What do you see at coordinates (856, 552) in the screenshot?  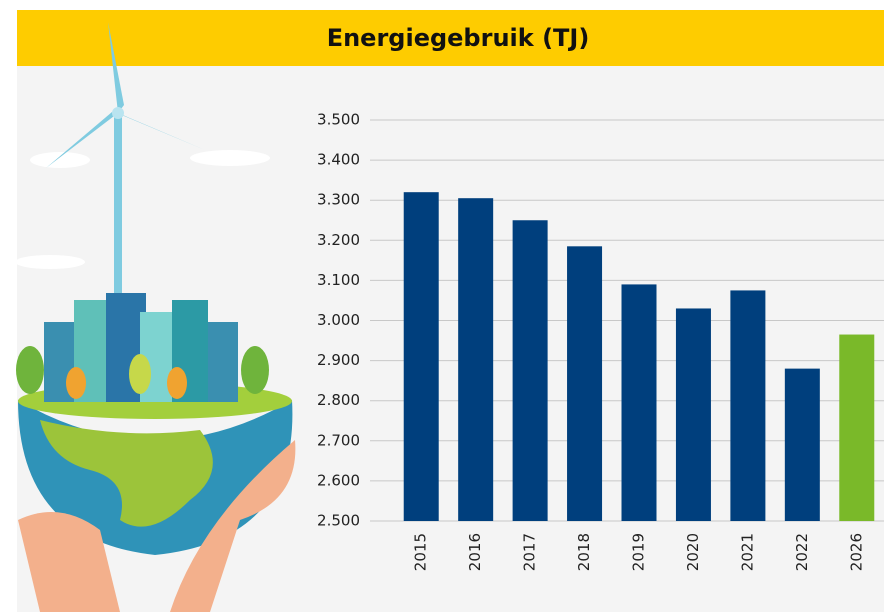 I see `x-tick-label: 2026` at bounding box center [856, 552].